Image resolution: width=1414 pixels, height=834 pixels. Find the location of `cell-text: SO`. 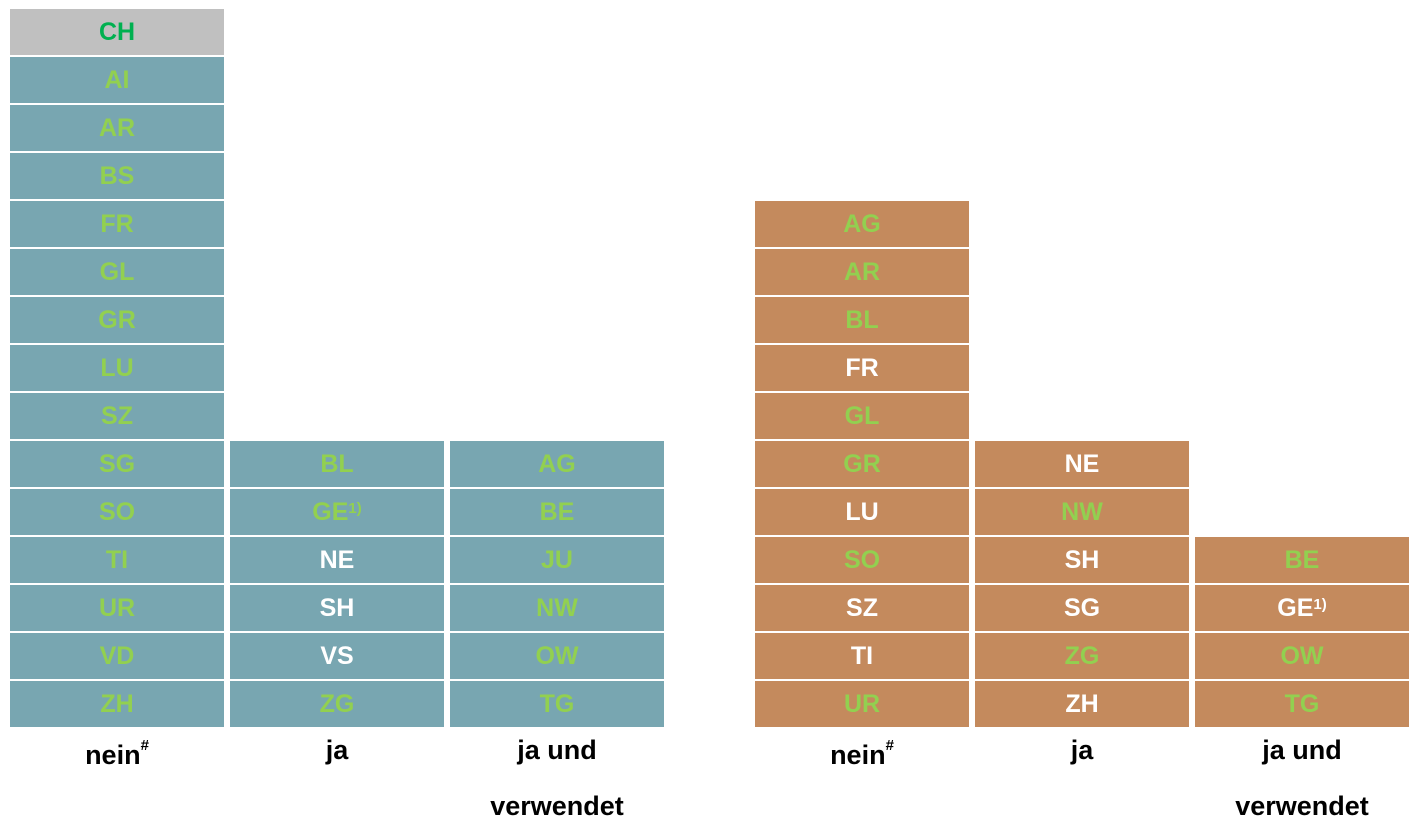

cell-text: SO is located at coordinates (862, 559).